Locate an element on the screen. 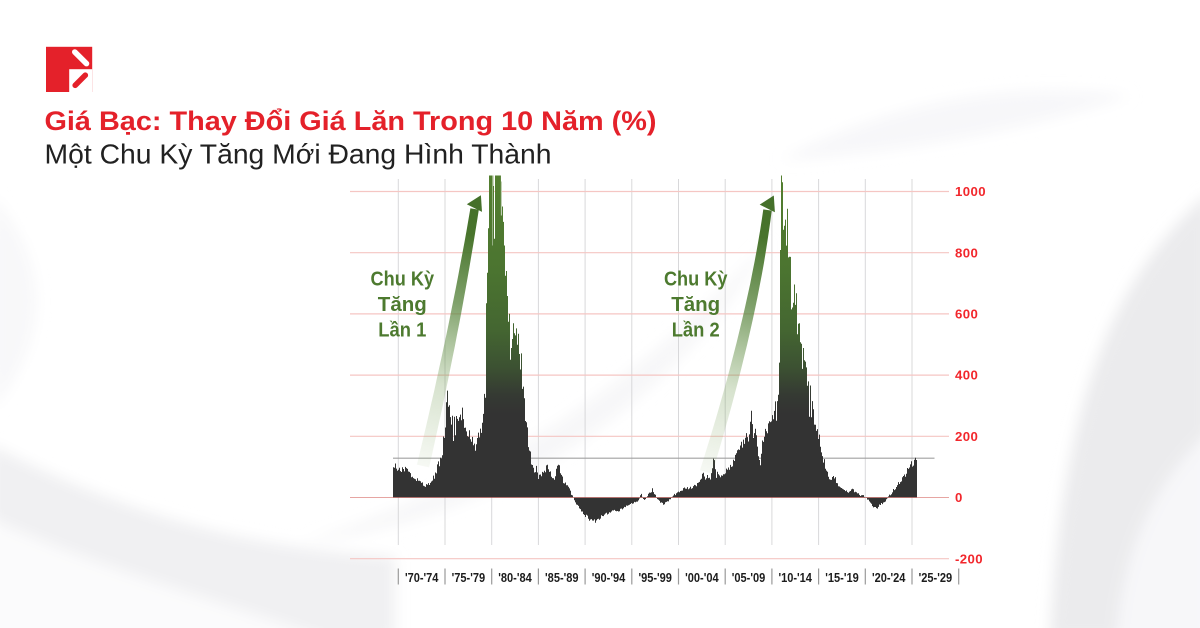  svg-text: '10-'14 is located at coordinates (795, 578).